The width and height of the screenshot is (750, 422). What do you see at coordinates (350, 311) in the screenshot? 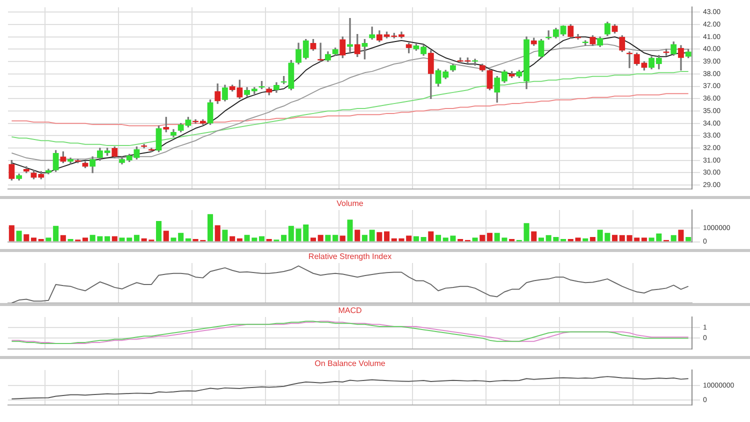
I see `chart-title: MACD` at bounding box center [350, 311].